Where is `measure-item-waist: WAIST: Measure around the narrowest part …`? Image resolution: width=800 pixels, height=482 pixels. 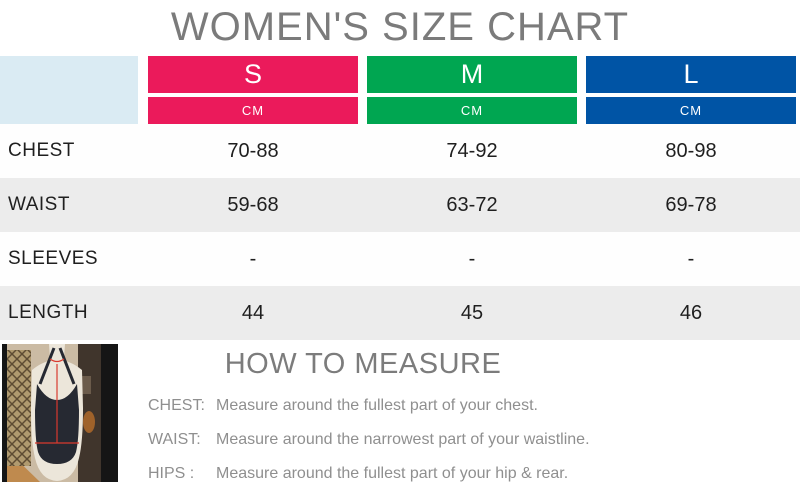 measure-item-waist: WAIST: Measure around the narrowest part … is located at coordinates (474, 440).